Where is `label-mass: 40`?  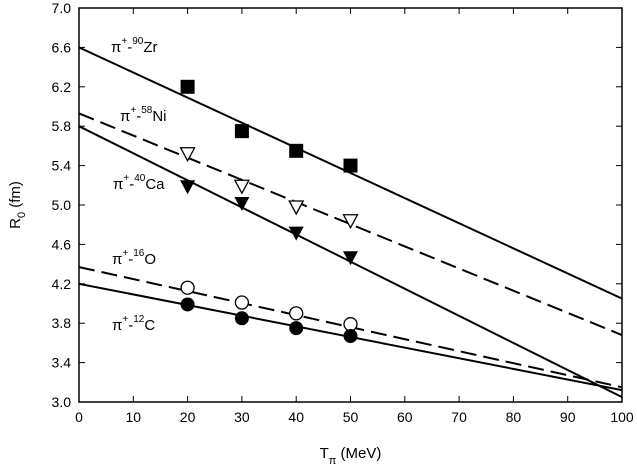 label-mass: 40 is located at coordinates (140, 178).